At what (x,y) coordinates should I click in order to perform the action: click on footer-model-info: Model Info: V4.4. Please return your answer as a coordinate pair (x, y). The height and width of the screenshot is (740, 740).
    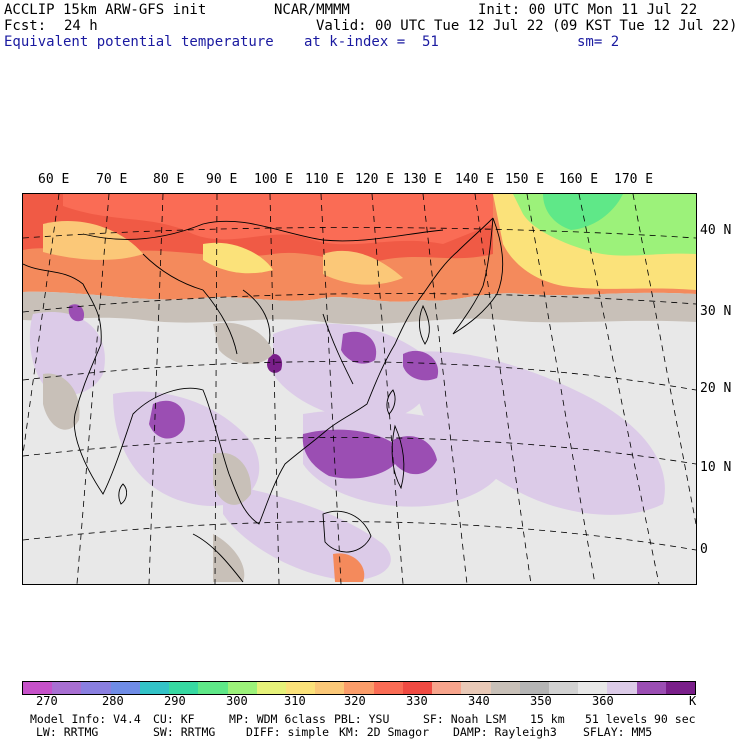
    Looking at the image, I should click on (85, 719).